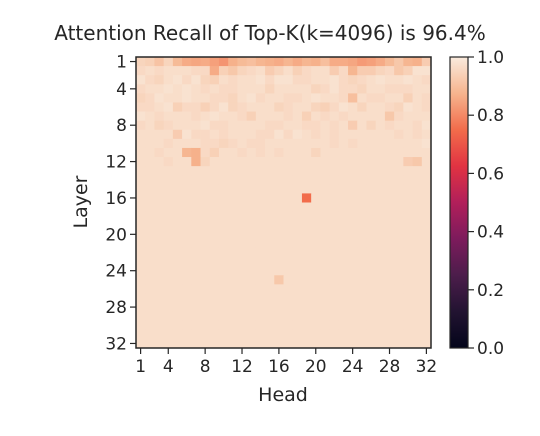  I want to click on x-axis-label: Head, so click(283, 395).